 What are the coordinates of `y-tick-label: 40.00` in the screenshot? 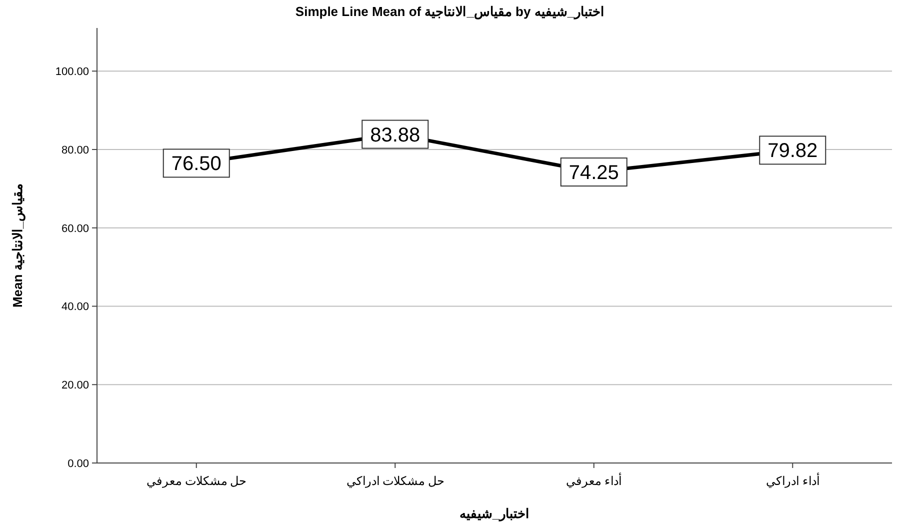 It's located at (75, 307).